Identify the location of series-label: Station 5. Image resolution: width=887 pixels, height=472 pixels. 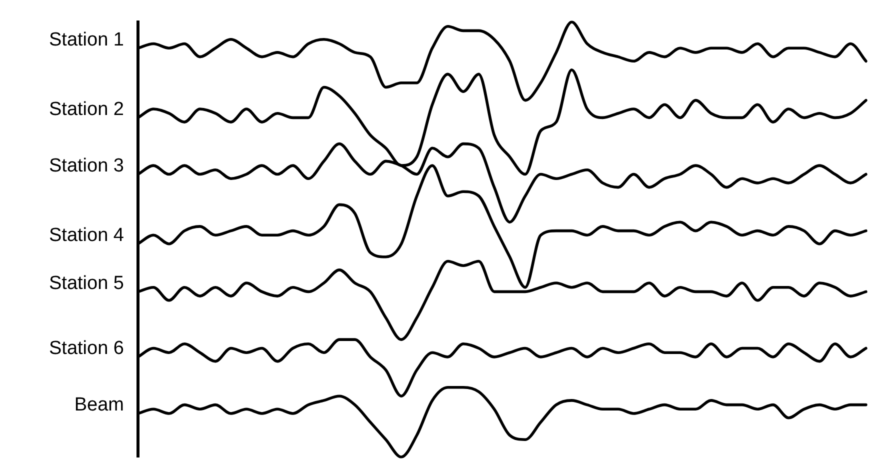
(86, 283).